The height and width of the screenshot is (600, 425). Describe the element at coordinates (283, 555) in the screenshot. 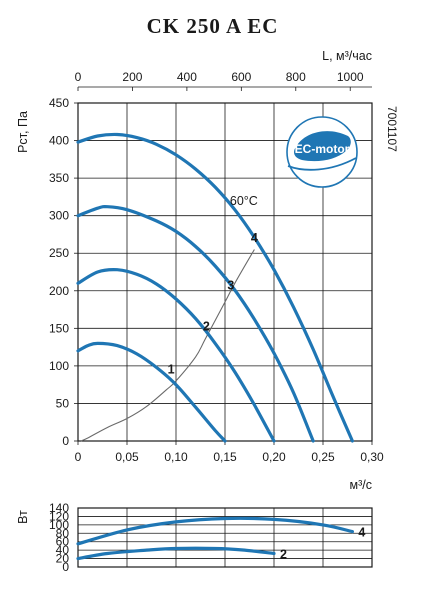

I see `power-curve-label-2: 2` at that location.